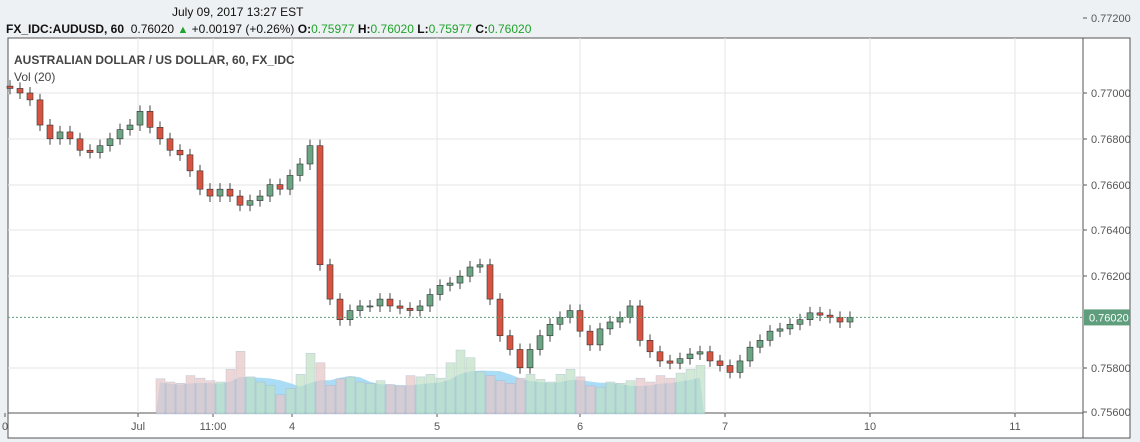  I want to click on open-value: 0.75977, so click(333, 29).